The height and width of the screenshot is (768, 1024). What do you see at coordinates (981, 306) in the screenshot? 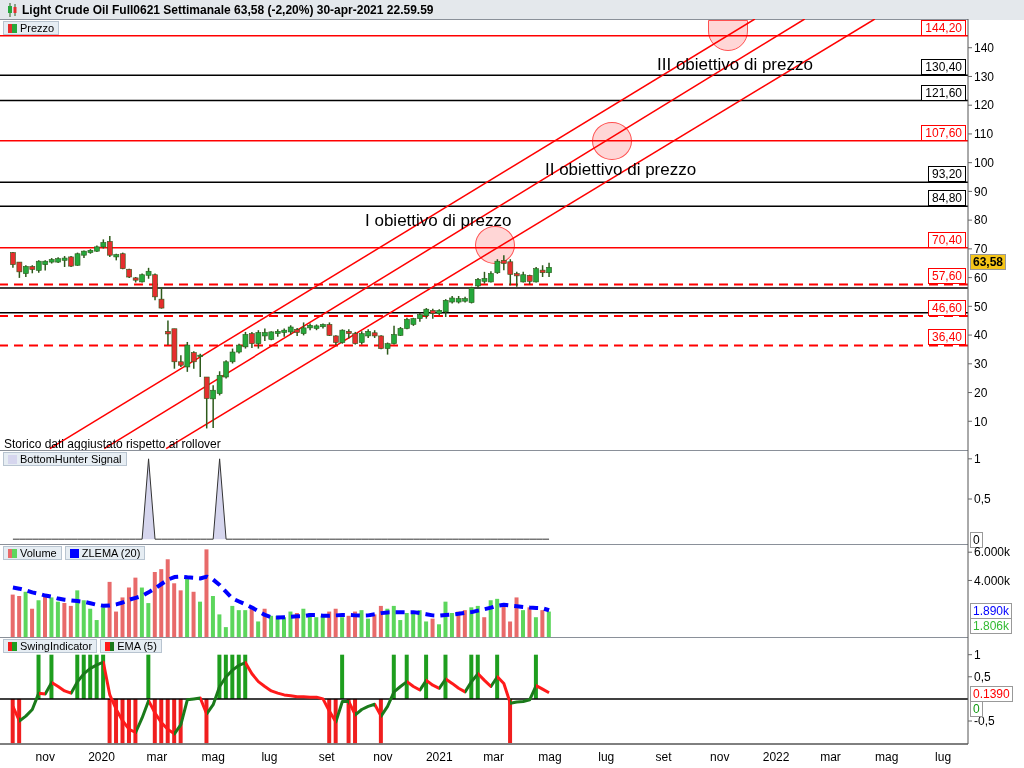
I see `y-tick-label: 50` at bounding box center [981, 306].